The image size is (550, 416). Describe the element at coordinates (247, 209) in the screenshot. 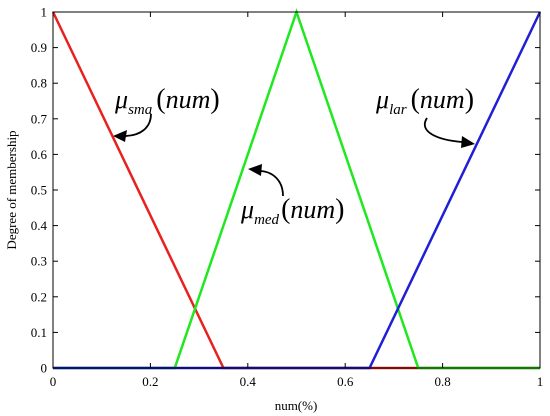

I see `annotation-med-symbol: μ` at that location.